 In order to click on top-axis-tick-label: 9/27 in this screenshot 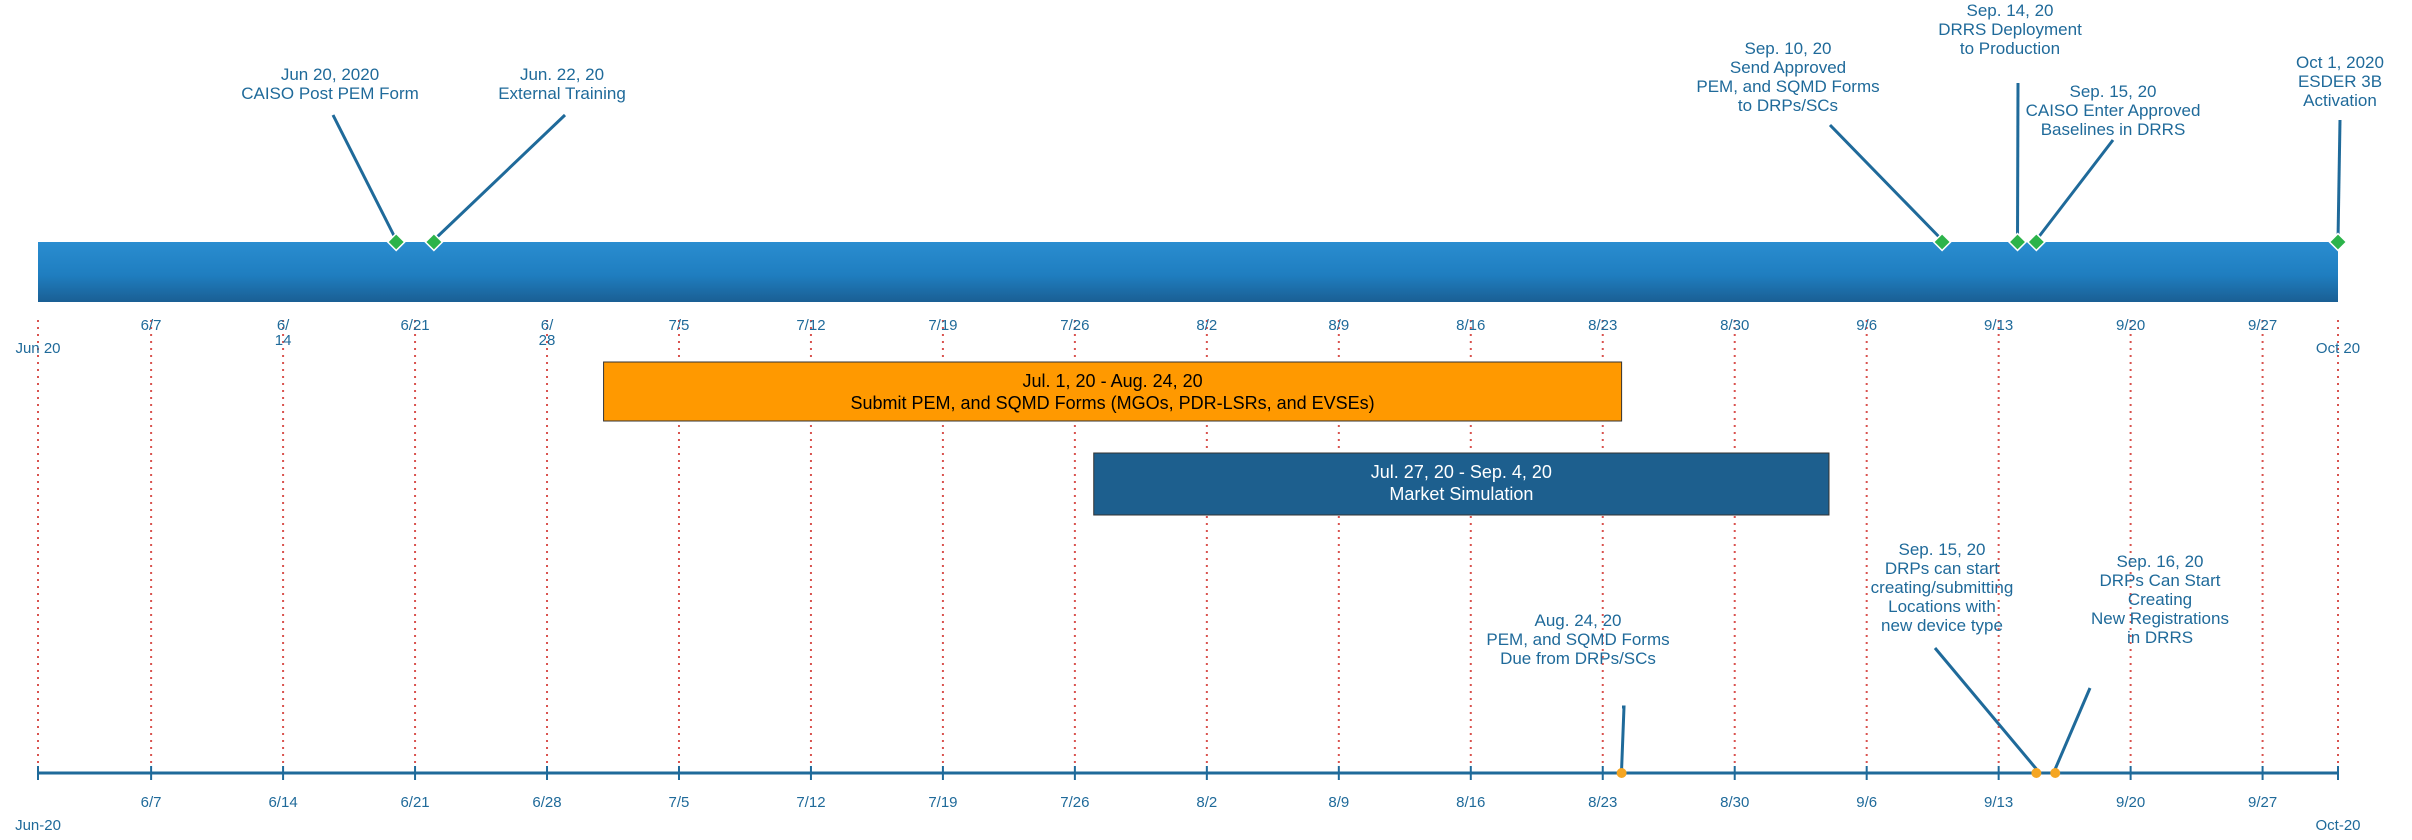, I will do `click(2262, 325)`.